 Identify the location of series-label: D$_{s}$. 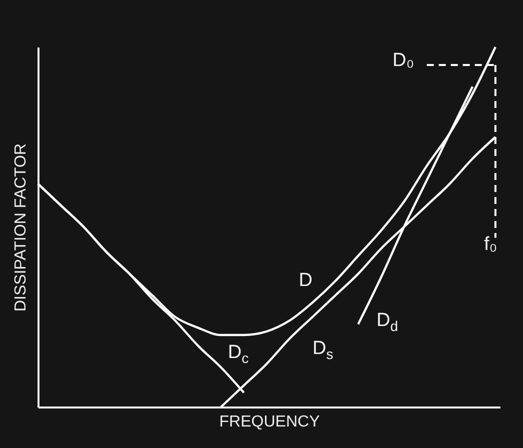
(323, 350).